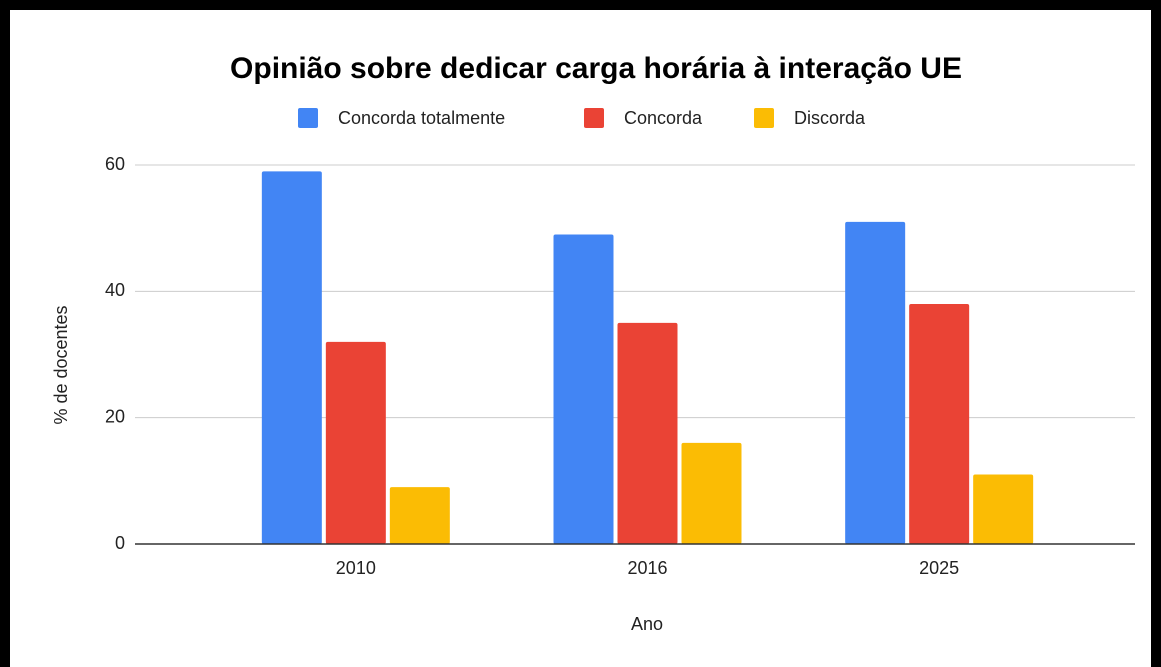 The width and height of the screenshot is (1161, 667). What do you see at coordinates (61, 364) in the screenshot?
I see `y-axis-label: % de docentes` at bounding box center [61, 364].